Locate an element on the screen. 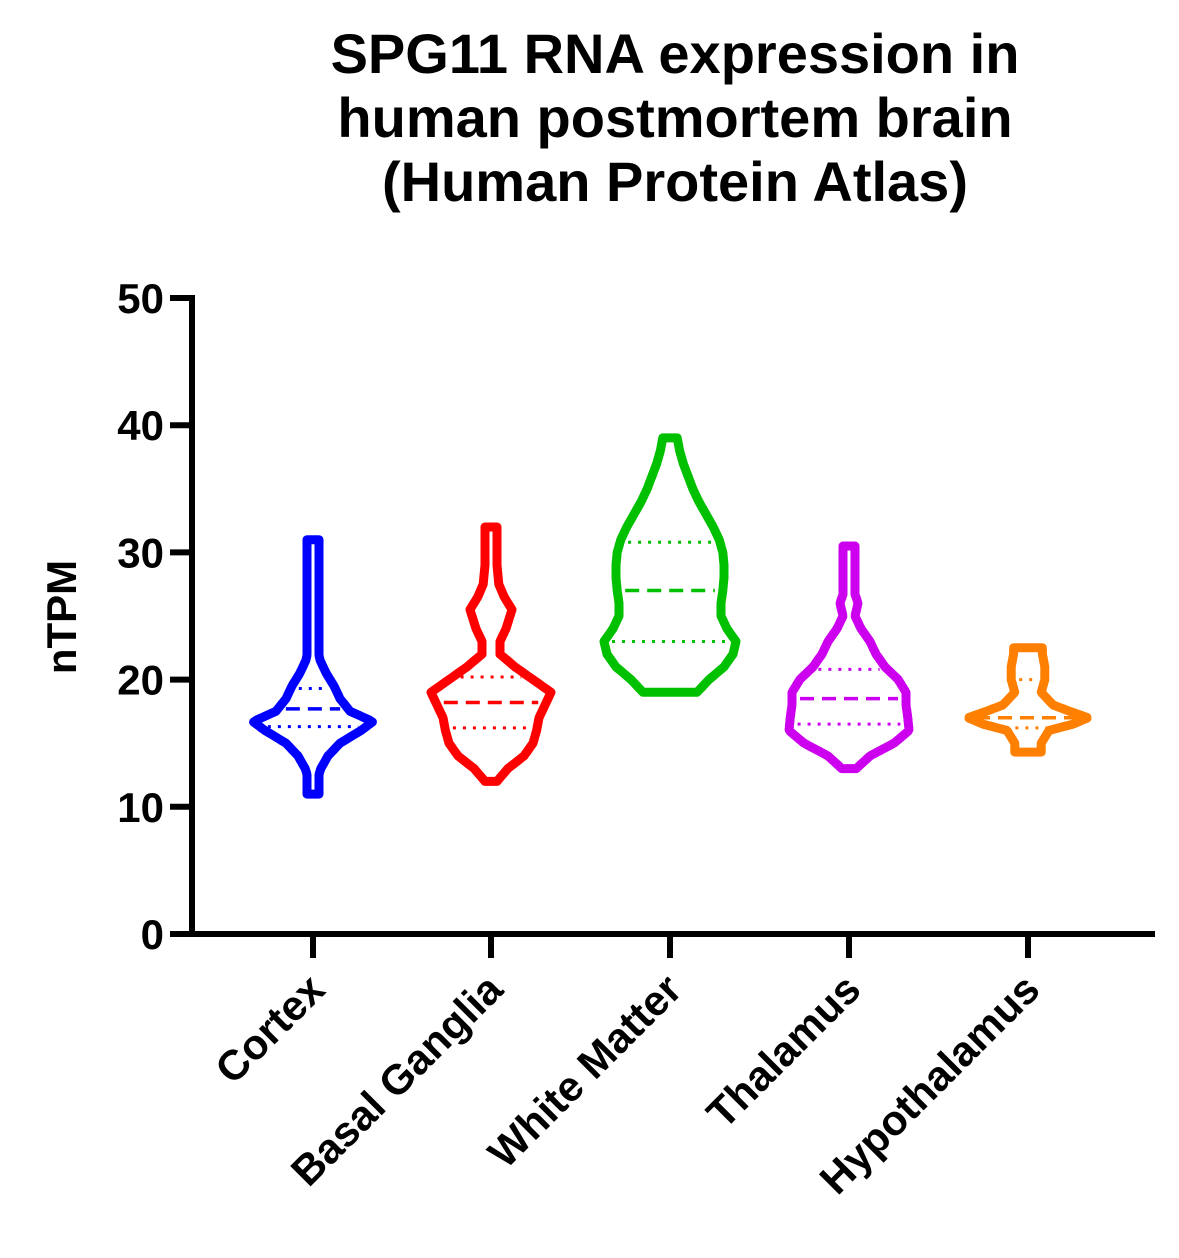 The image size is (1179, 1258). y-tick-label: 20 is located at coordinates (140, 680).